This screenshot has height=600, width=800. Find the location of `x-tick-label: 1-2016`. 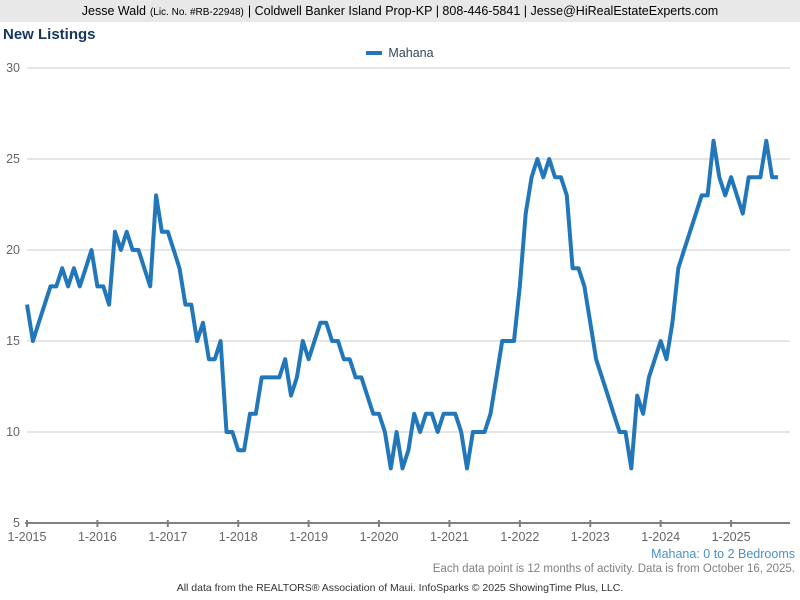

x-tick-label: 1-2016 is located at coordinates (97, 537).